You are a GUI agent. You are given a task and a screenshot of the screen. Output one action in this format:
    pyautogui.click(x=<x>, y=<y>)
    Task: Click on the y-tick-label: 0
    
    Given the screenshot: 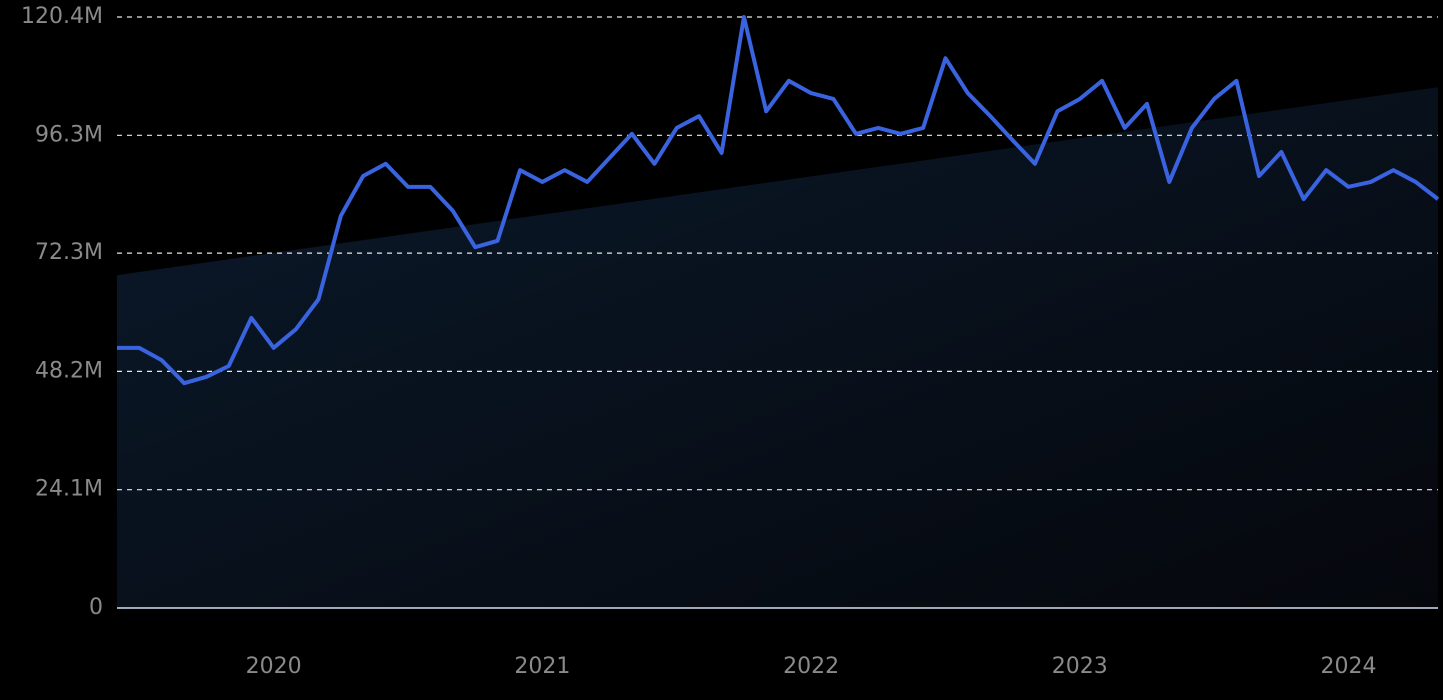 What is the action you would take?
    pyautogui.click(x=96, y=607)
    